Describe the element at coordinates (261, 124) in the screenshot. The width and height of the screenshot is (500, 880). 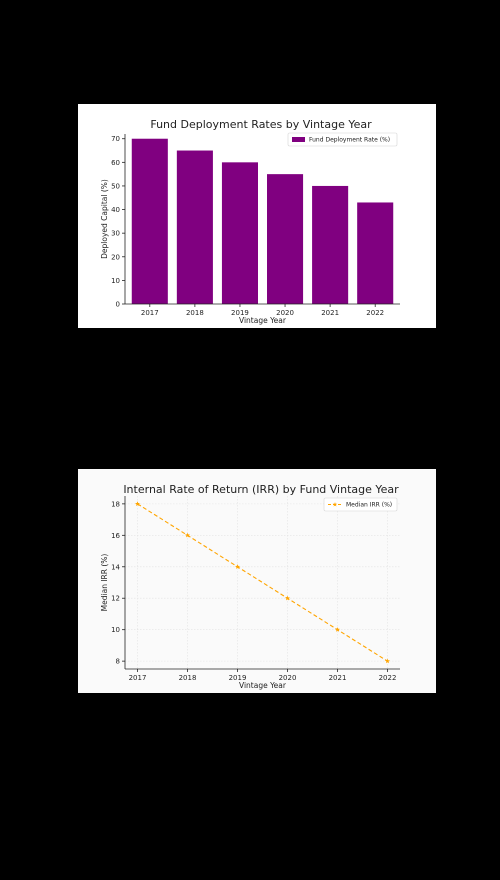
I see `chart-title: Fund Deployment Rates by Vintage Year` at that location.